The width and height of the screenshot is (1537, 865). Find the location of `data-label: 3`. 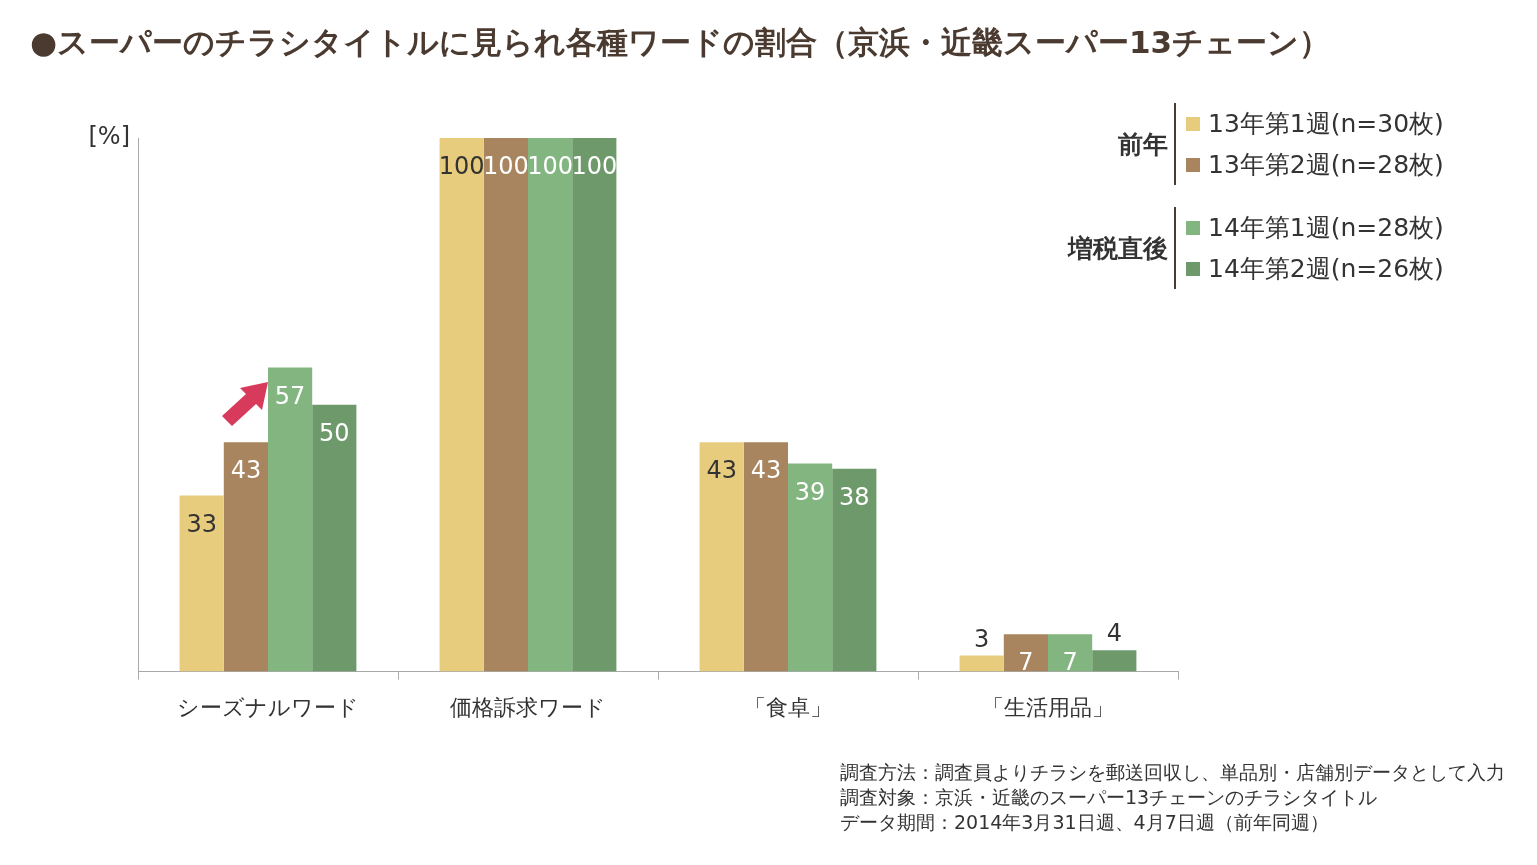

data-label: 3 is located at coordinates (982, 638).